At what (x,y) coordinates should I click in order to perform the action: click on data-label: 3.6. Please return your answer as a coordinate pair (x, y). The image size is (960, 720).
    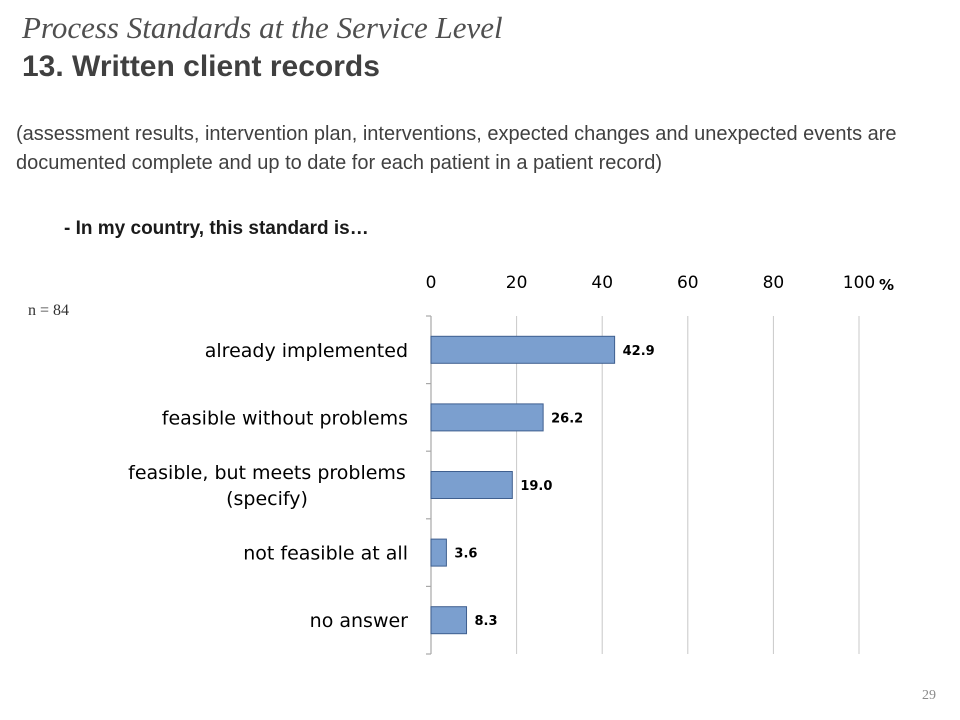
    Looking at the image, I should click on (465, 554).